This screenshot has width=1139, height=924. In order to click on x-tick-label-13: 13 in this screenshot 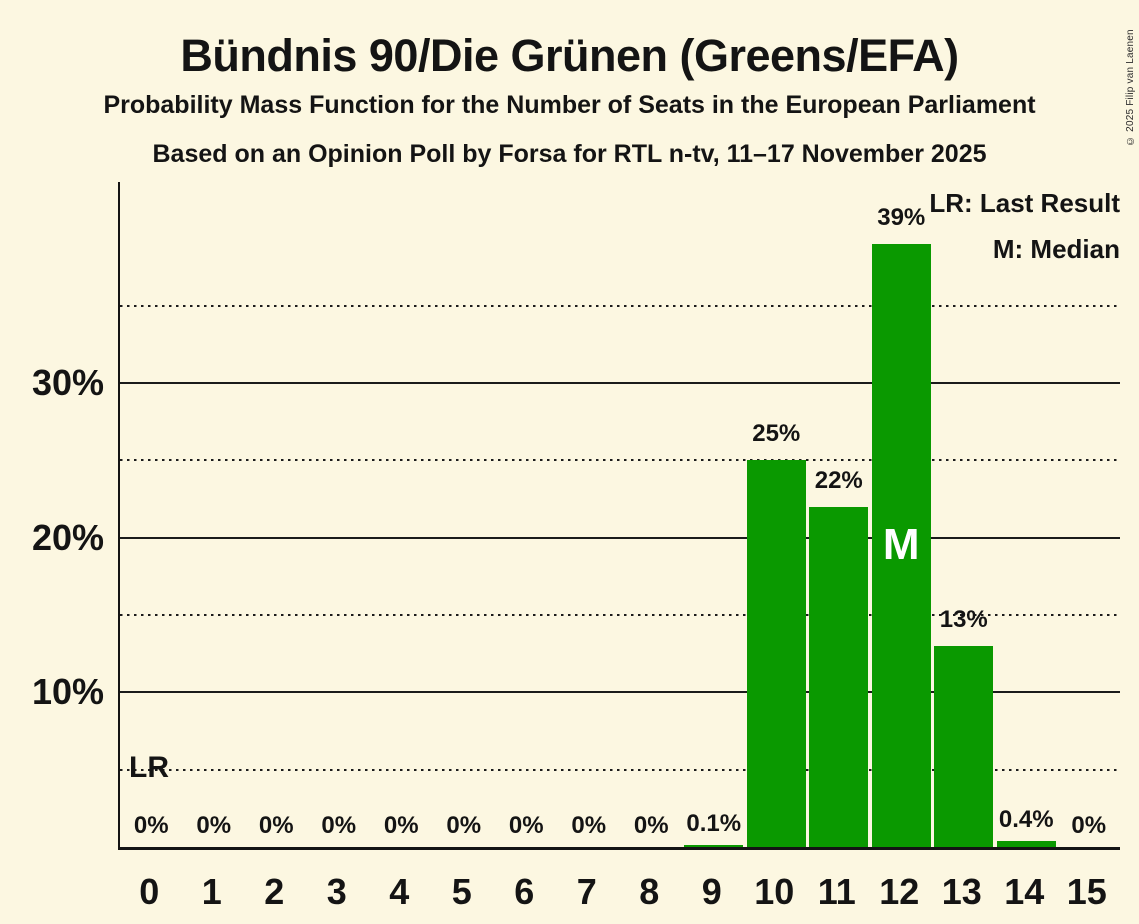, I will do `click(961, 891)`.